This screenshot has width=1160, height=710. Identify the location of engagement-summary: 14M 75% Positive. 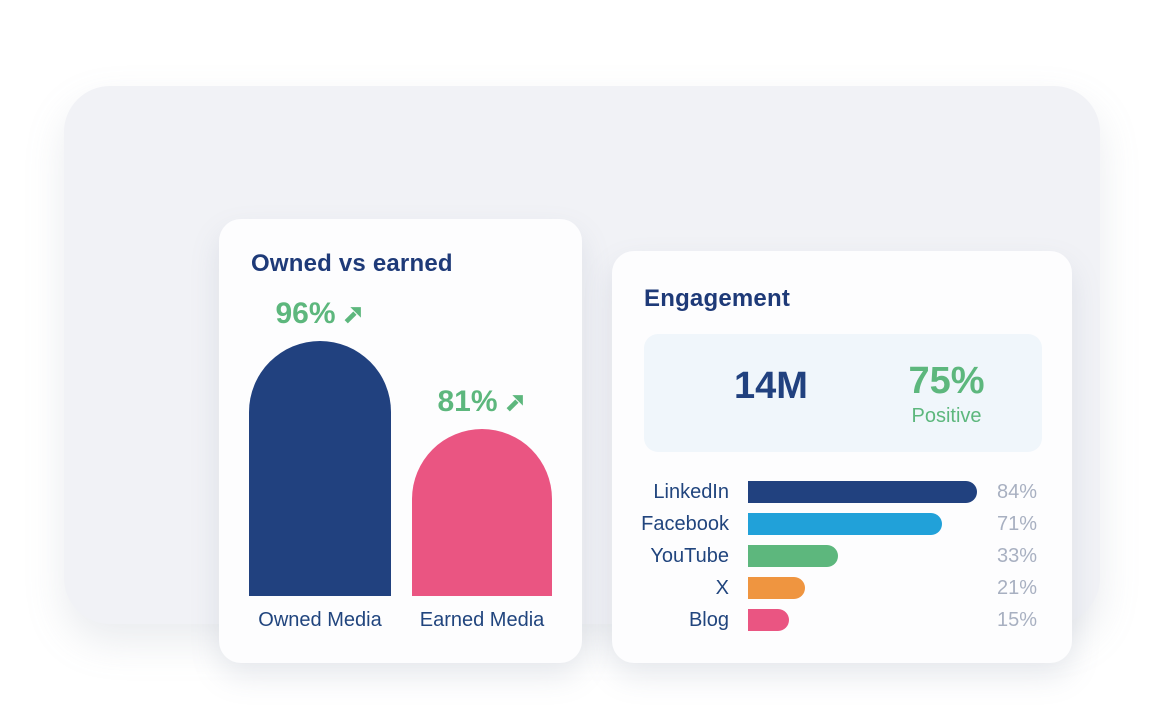
(843, 393).